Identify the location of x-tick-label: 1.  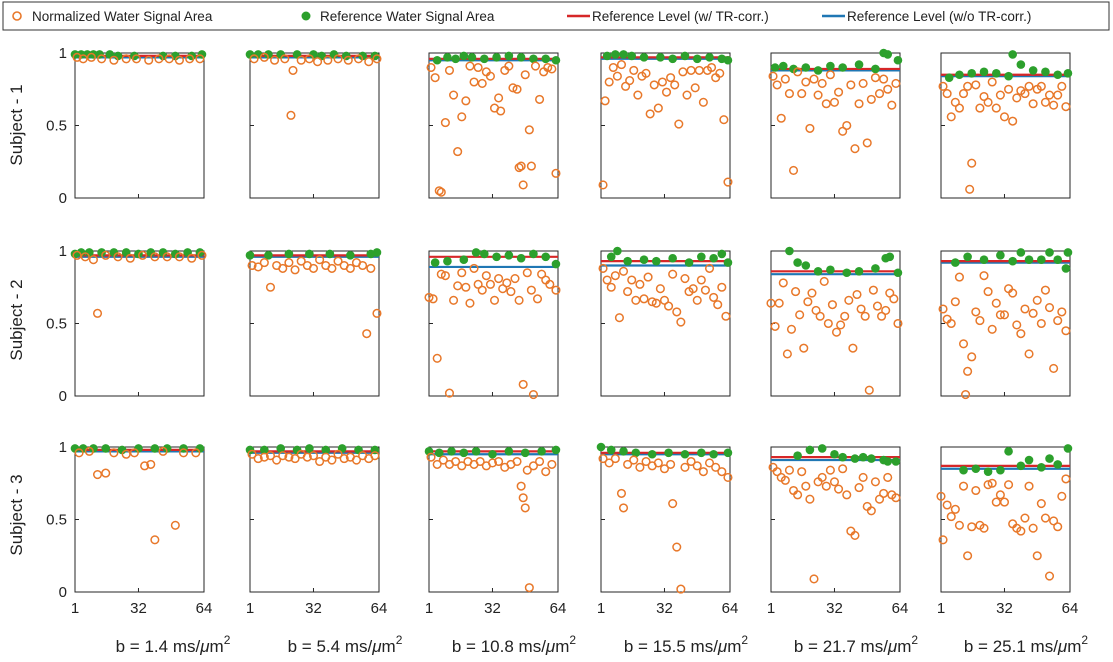
(250, 608).